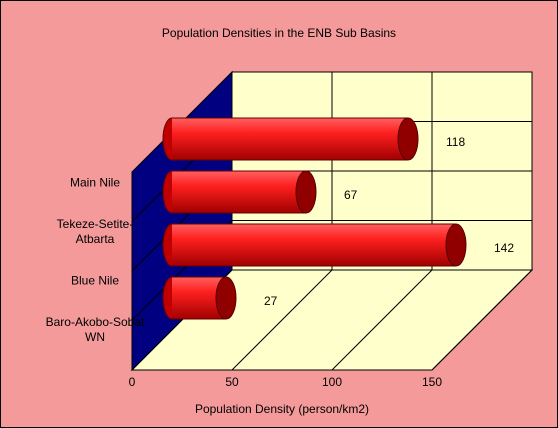 The width and height of the screenshot is (558, 428). I want to click on x-tick-label: 100, so click(332, 382).